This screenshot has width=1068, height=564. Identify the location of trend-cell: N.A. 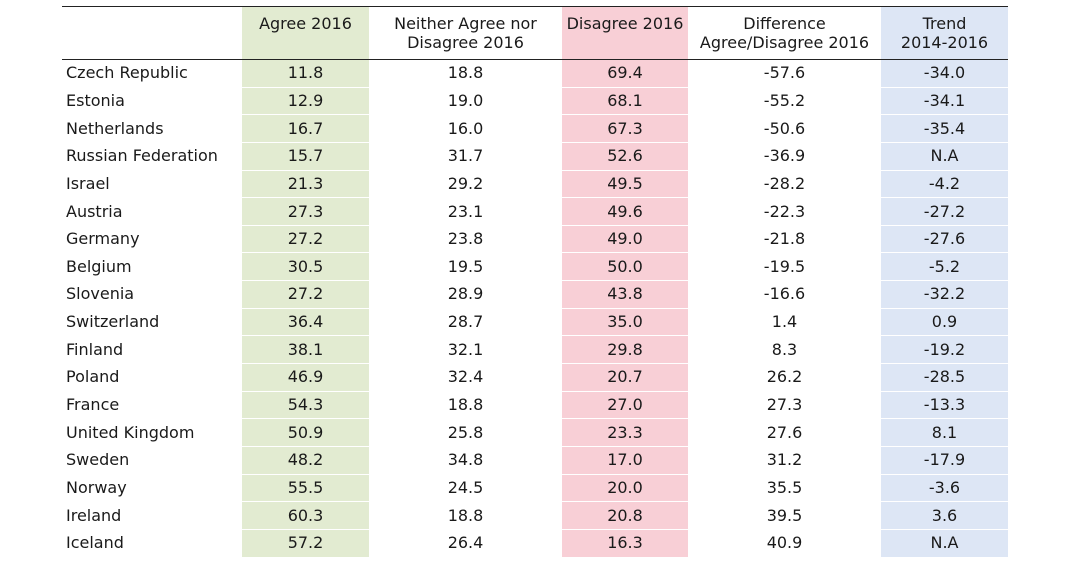
(944, 543).